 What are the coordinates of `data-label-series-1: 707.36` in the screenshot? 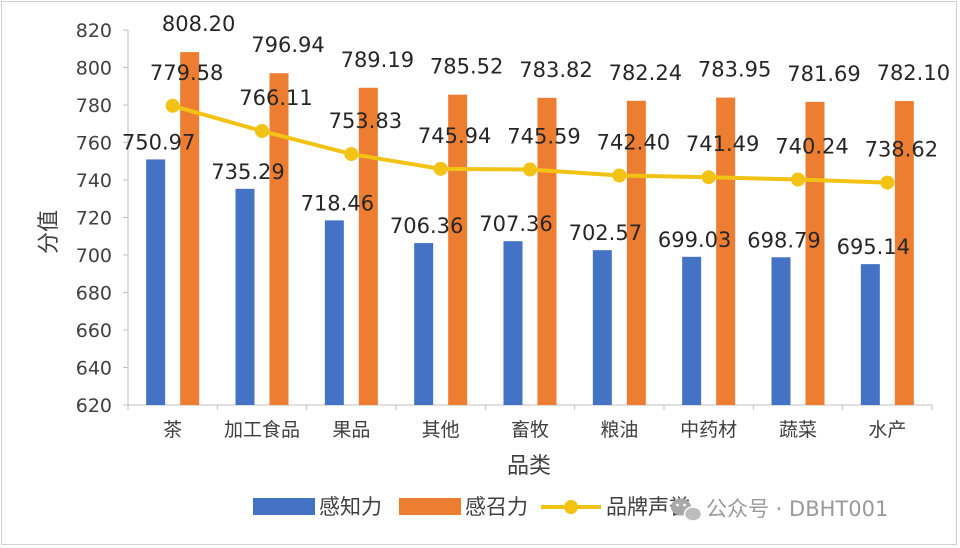 It's located at (515, 224).